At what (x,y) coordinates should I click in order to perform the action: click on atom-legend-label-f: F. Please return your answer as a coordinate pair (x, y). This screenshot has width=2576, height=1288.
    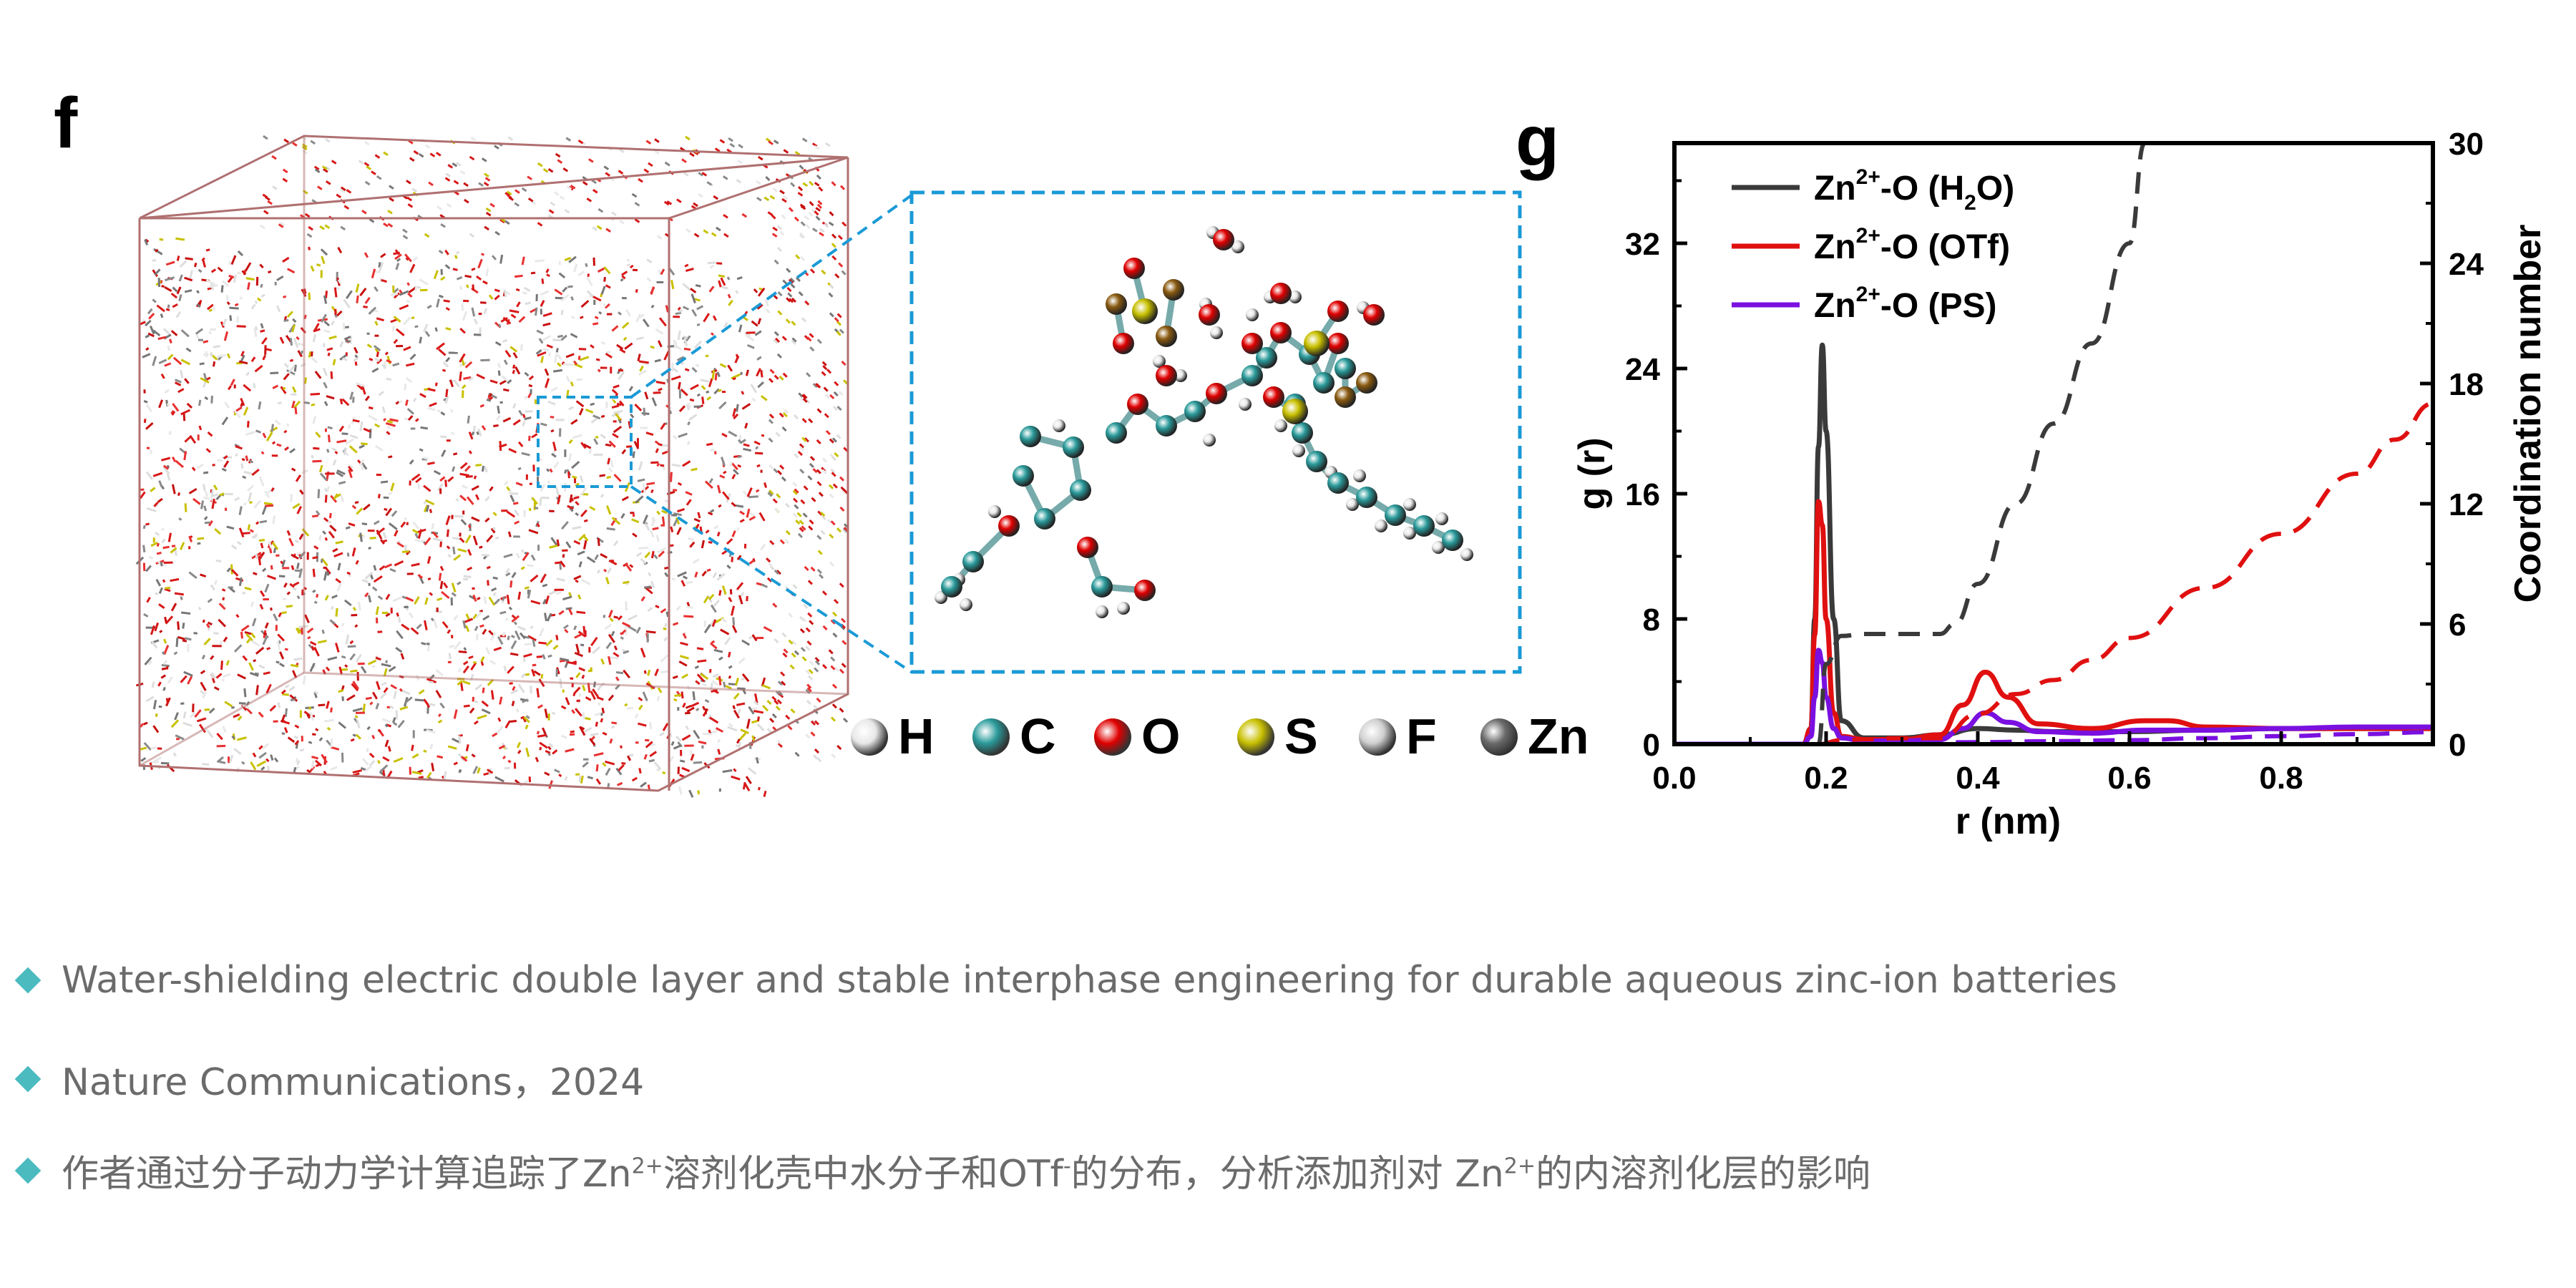
    Looking at the image, I should click on (1421, 736).